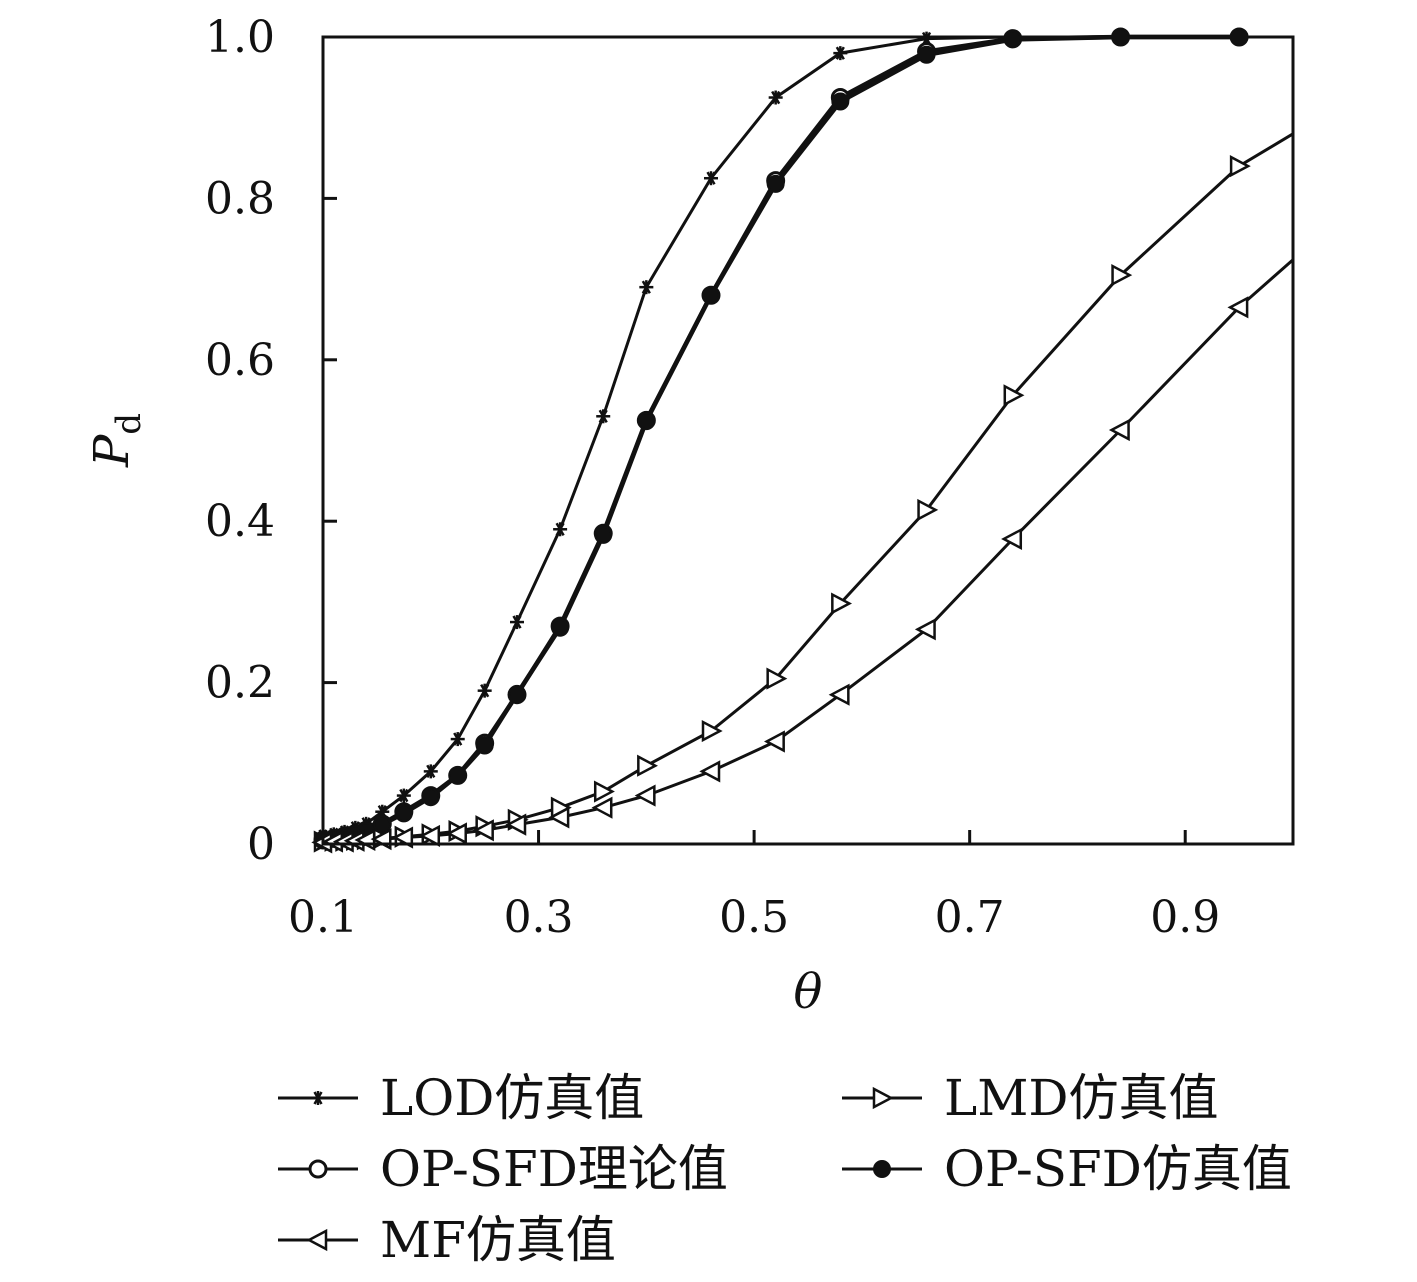 The width and height of the screenshot is (1417, 1282). I want to click on x-tick-label: 0.3, so click(539, 917).